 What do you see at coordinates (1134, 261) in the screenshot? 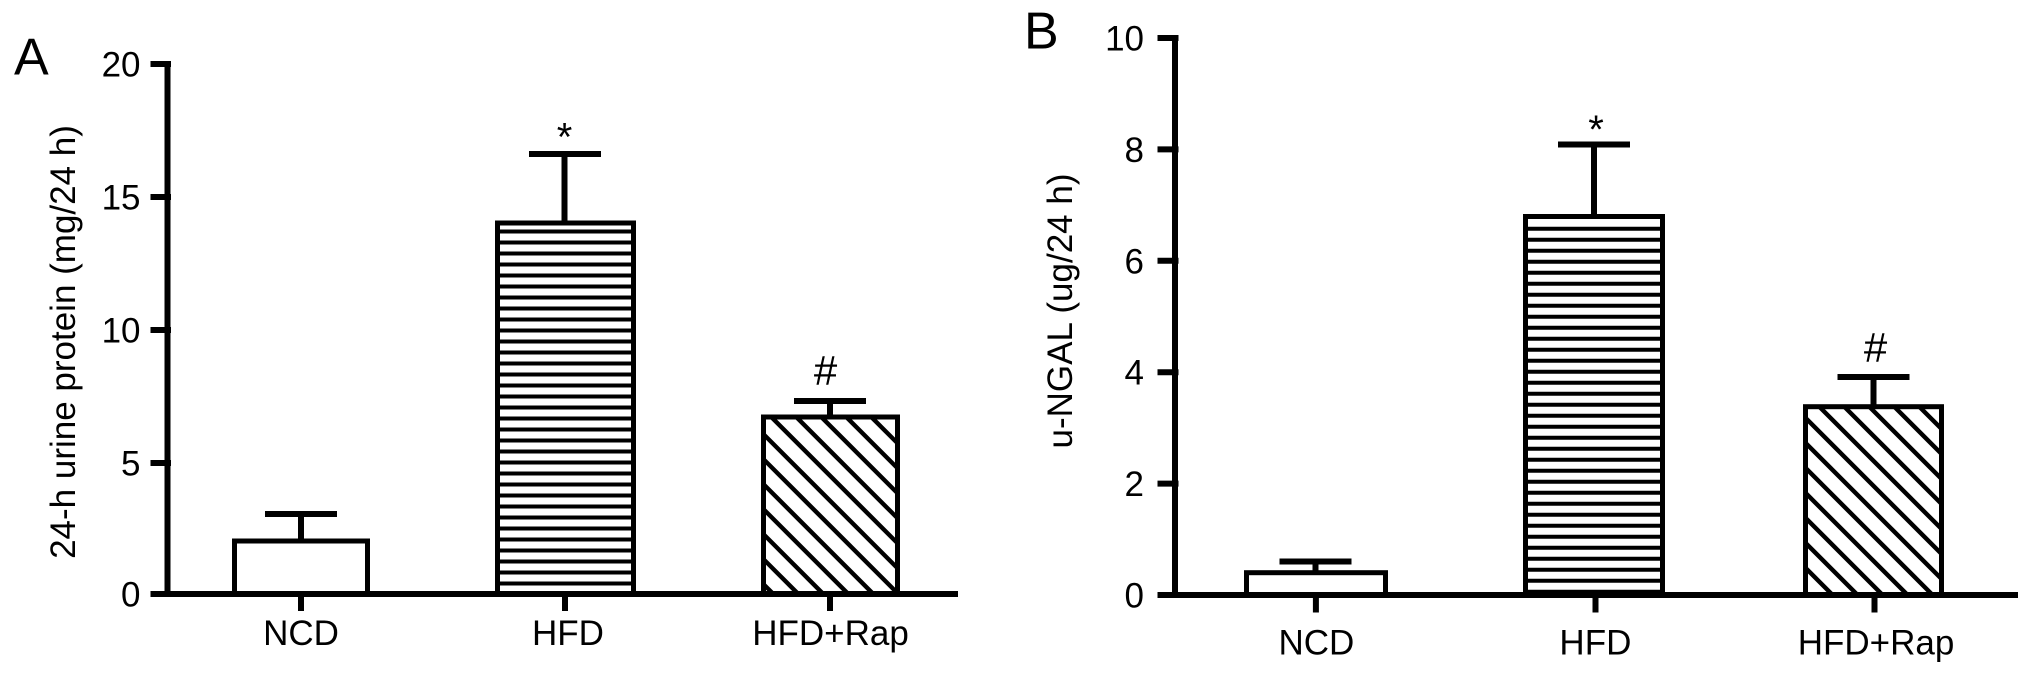
I see `svg-text: 6` at bounding box center [1134, 261].